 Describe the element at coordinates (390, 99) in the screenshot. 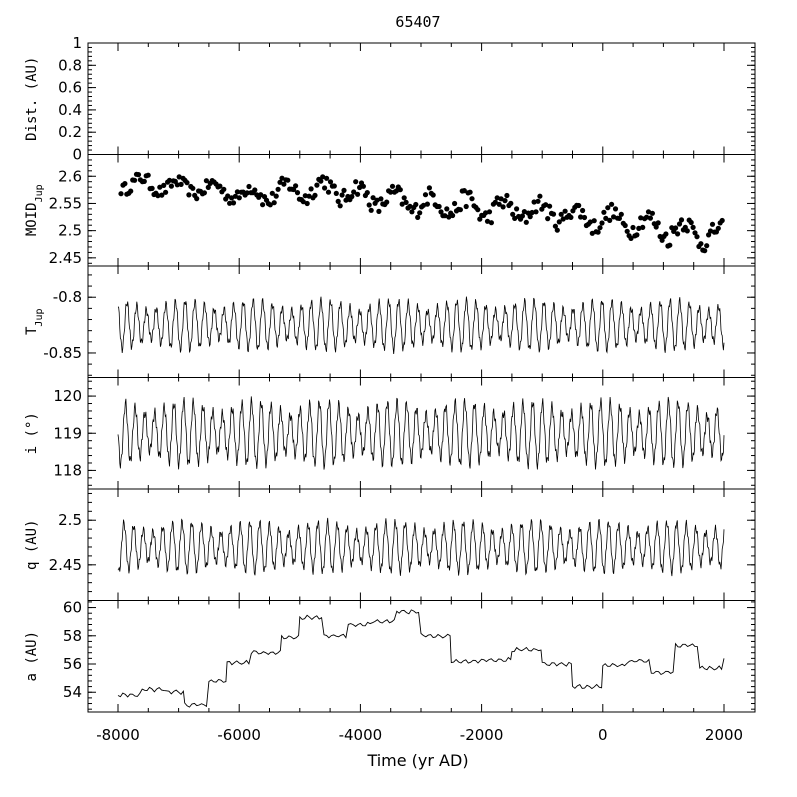

I see `panel-dist: 0 0.2 0.4 0.6 0.8 1 Dist. (AU)` at that location.